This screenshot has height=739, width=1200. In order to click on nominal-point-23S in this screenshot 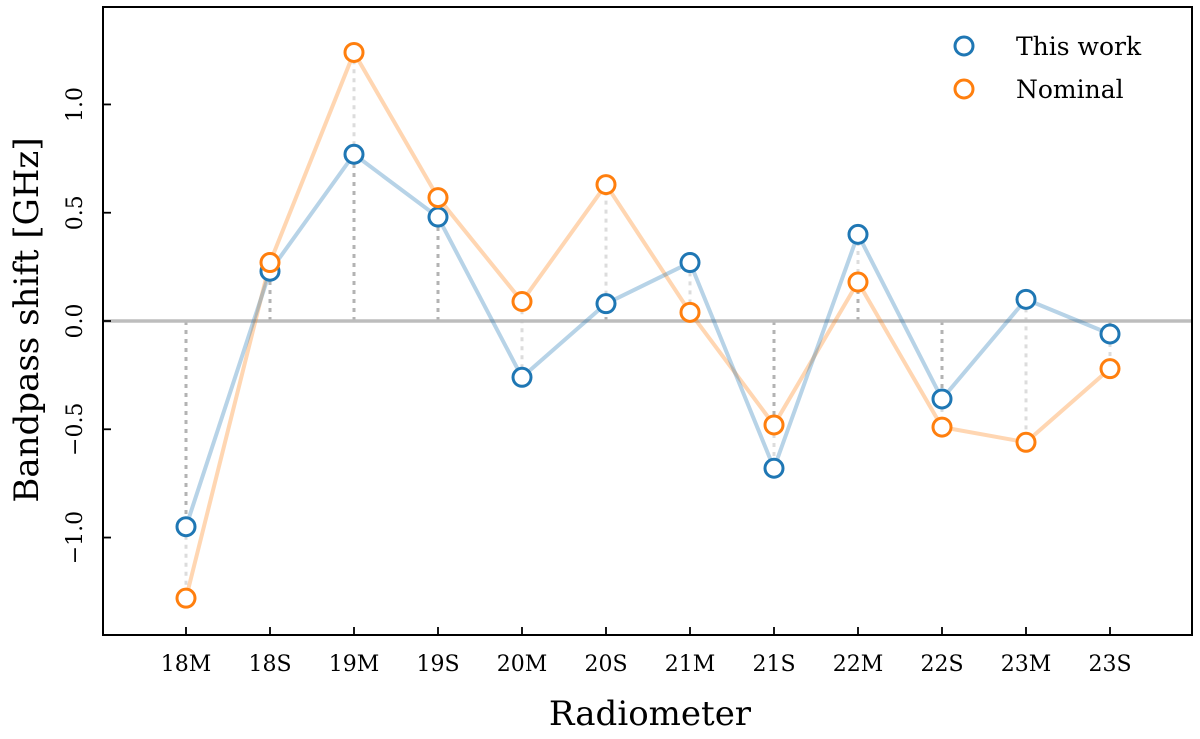, I will do `click(1110, 369)`.